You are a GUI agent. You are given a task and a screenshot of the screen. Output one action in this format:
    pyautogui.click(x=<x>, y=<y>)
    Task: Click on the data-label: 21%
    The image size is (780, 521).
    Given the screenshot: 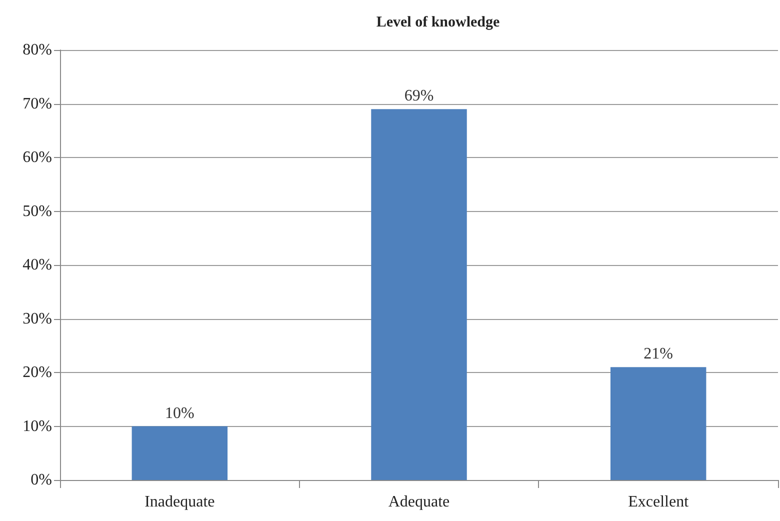 What is the action you would take?
    pyautogui.click(x=658, y=354)
    